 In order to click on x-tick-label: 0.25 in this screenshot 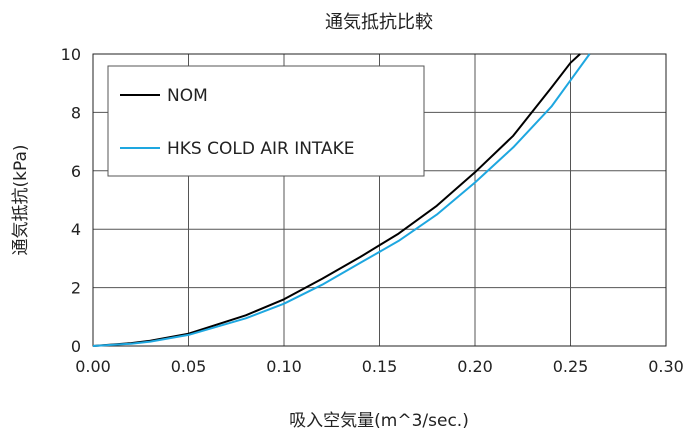, I will do `click(571, 366)`.